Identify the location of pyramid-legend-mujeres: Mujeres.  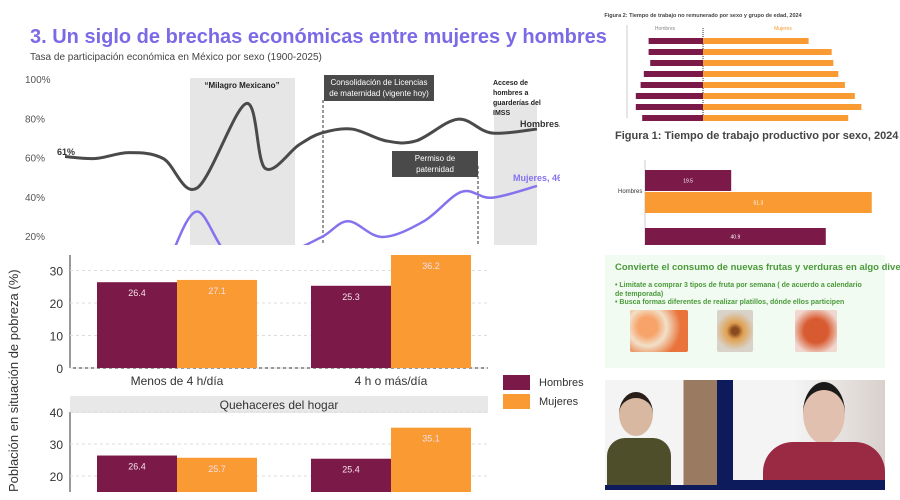
(783, 29).